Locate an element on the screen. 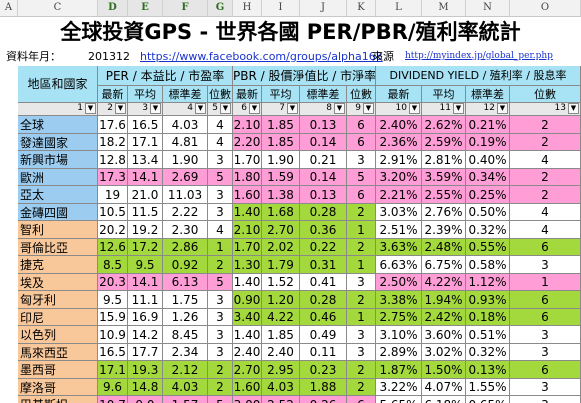 The height and width of the screenshot is (403, 581). row-pbr-value: 0.26 is located at coordinates (323, 399).